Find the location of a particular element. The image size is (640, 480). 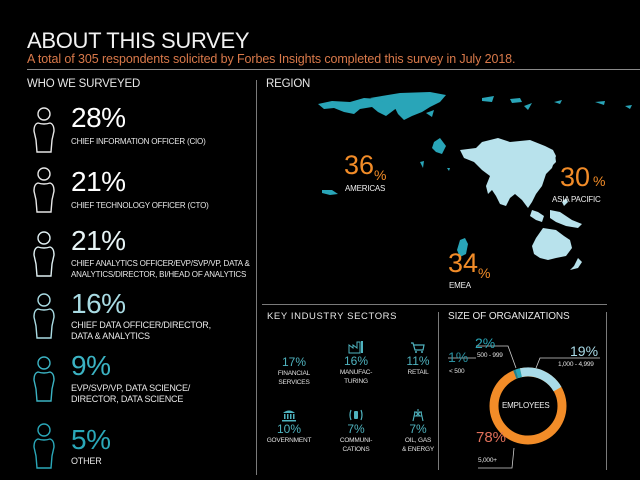

respondent-role-line2: DIRECTOR, DATA SCIENCE is located at coordinates (127, 399).